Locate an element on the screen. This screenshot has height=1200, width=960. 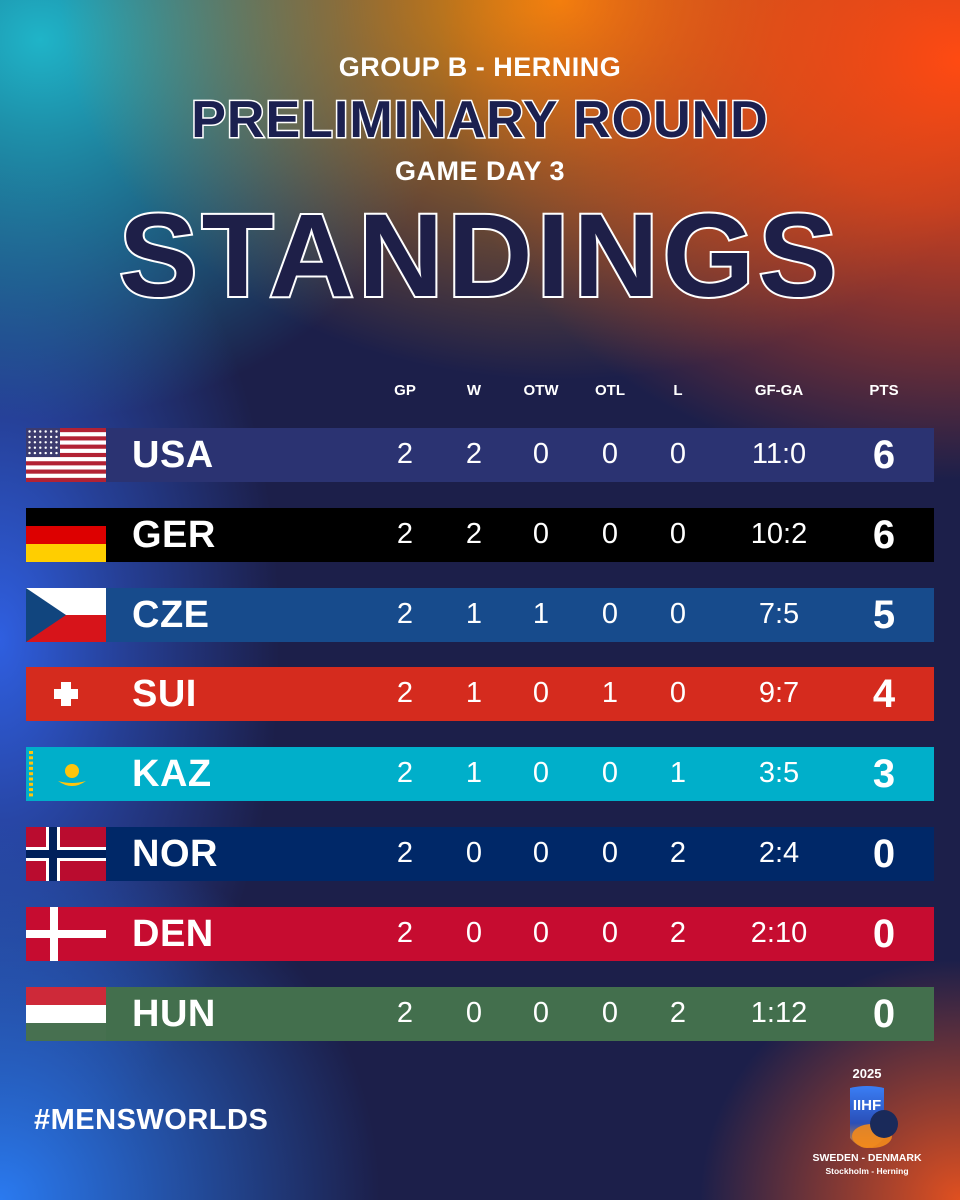
kazakhstan-flag-icon is located at coordinates (66, 774).